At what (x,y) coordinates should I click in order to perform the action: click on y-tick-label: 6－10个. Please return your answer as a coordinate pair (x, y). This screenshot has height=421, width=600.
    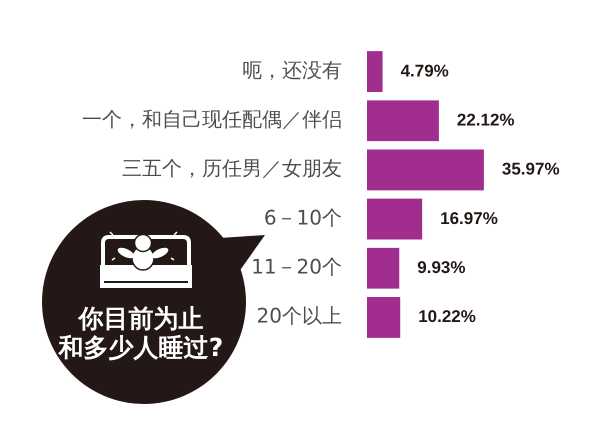
    Looking at the image, I should click on (303, 217).